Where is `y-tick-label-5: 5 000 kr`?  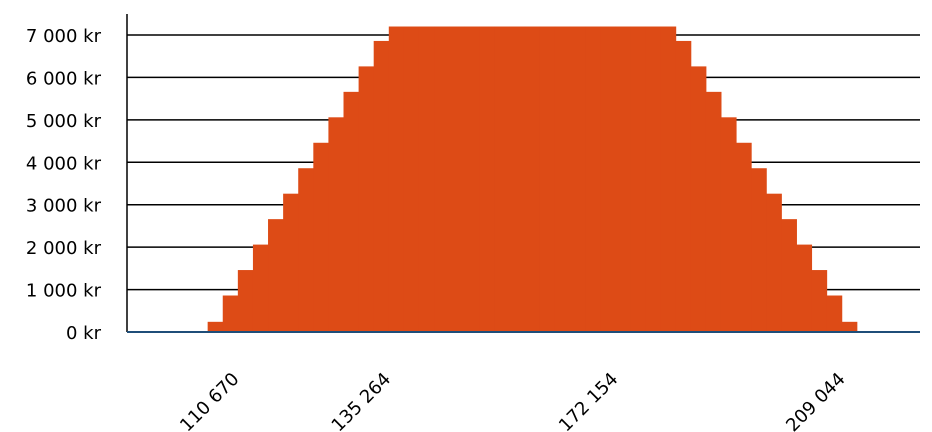 y-tick-label-5: 5 000 kr is located at coordinates (64, 121).